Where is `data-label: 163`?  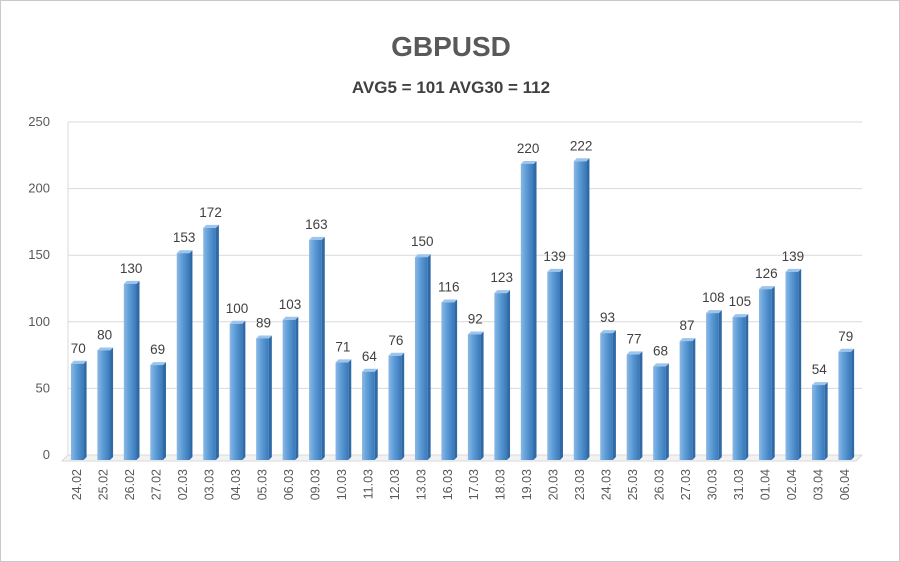 data-label: 163 is located at coordinates (316, 224).